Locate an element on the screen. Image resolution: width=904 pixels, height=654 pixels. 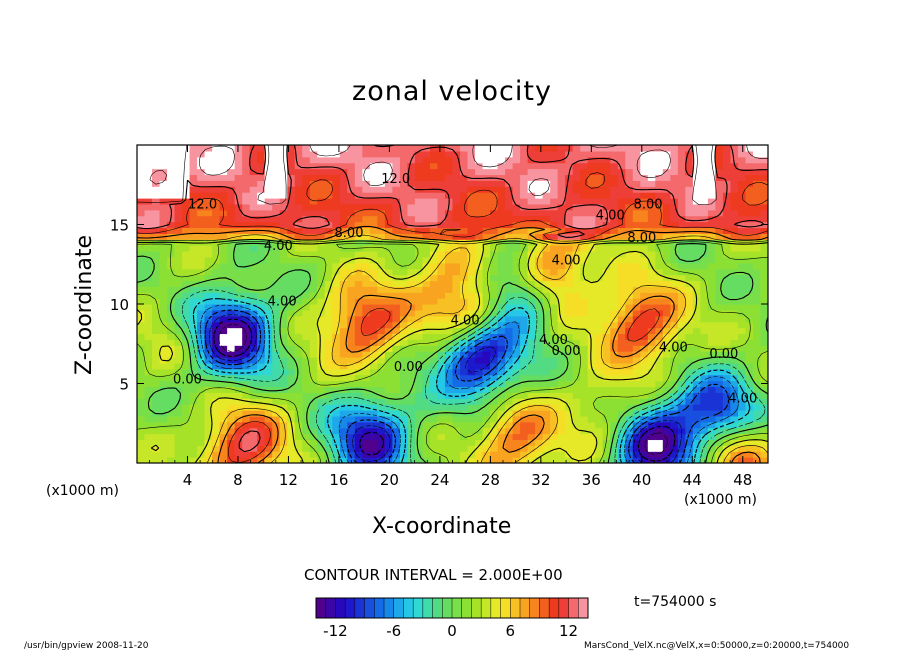
contour-label: 4.00 is located at coordinates (610, 216).